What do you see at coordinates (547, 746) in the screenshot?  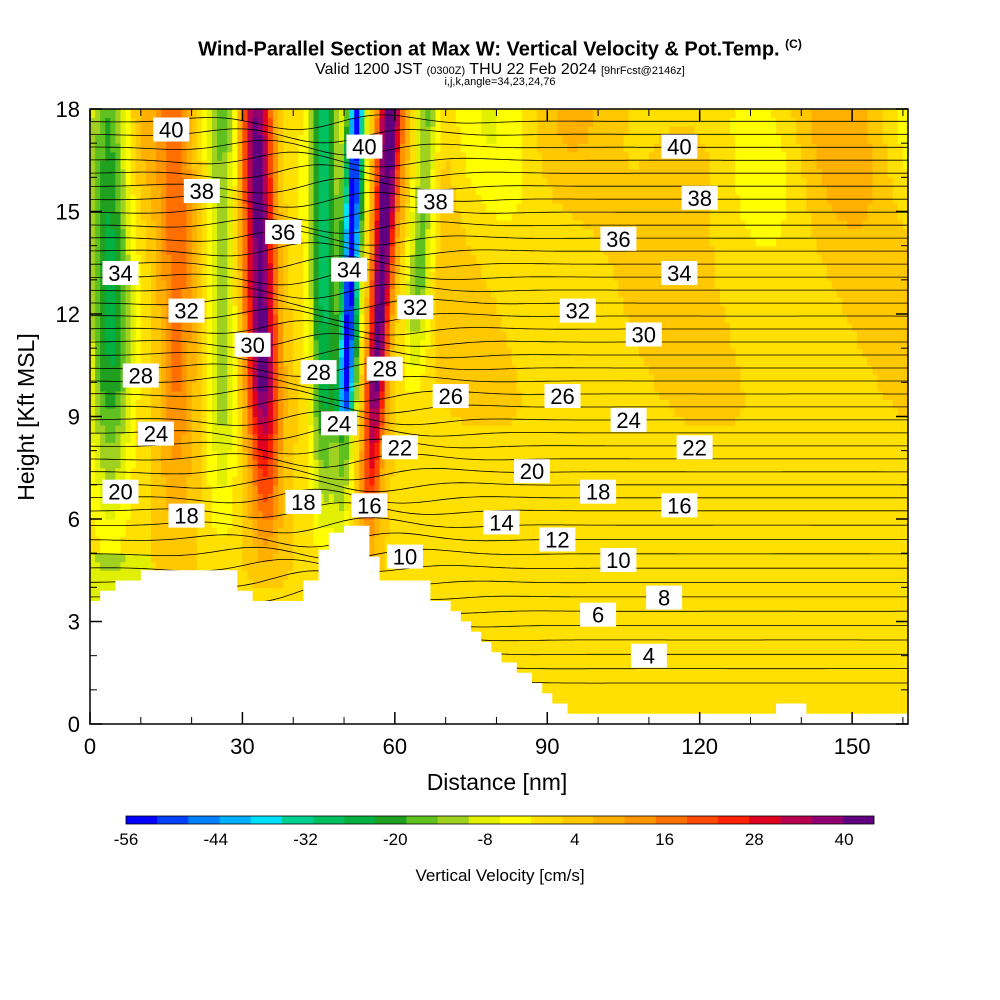 I see `x-tick-label: 90` at bounding box center [547, 746].